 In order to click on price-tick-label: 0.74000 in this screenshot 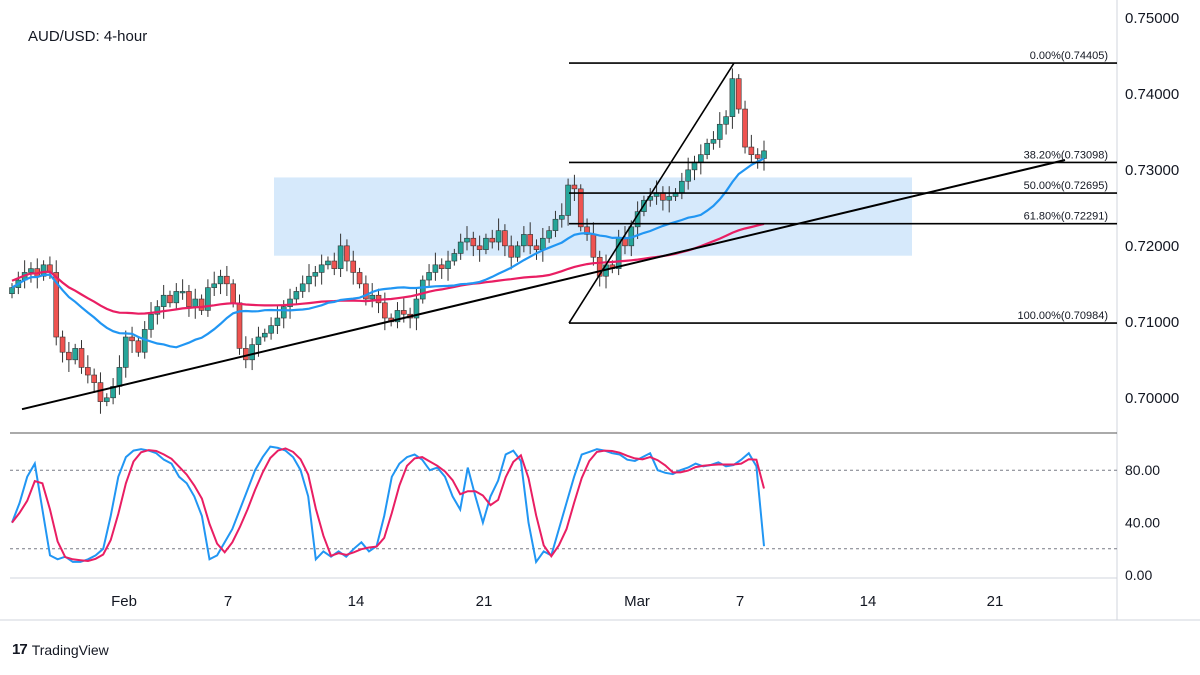, I will do `click(1152, 94)`.